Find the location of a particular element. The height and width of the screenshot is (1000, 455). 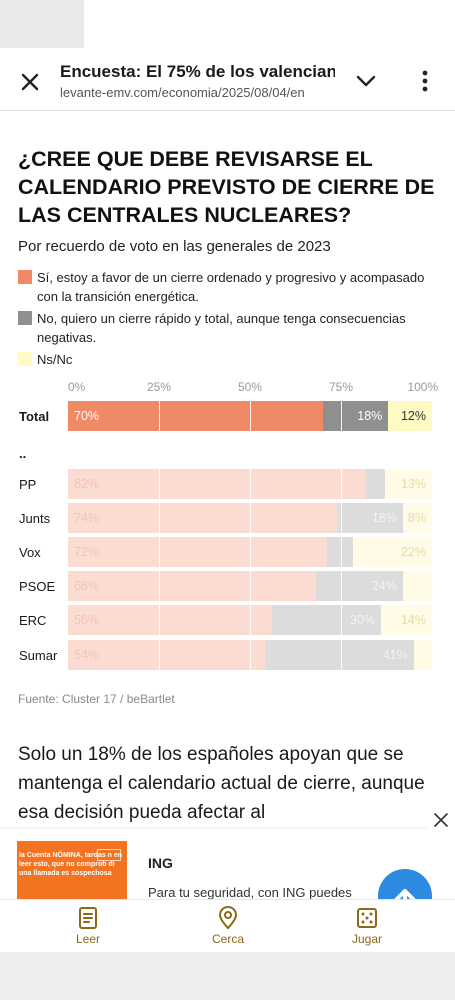

bar-row: 72% 22% is located at coordinates (250, 552).